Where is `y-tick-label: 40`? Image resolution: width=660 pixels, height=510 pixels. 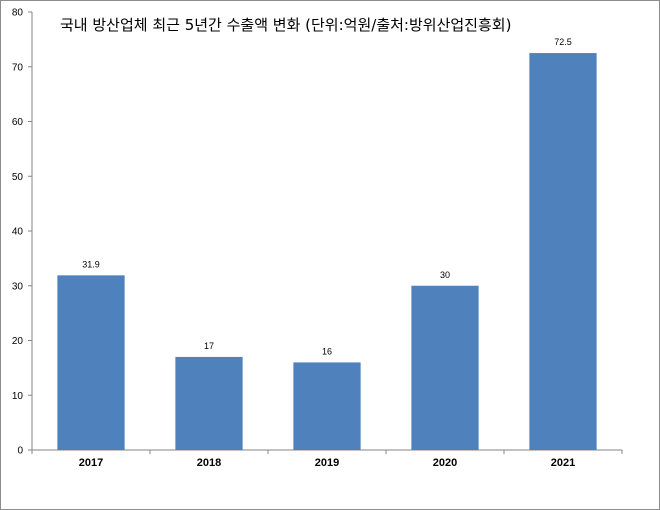 y-tick-label: 40 is located at coordinates (18, 232).